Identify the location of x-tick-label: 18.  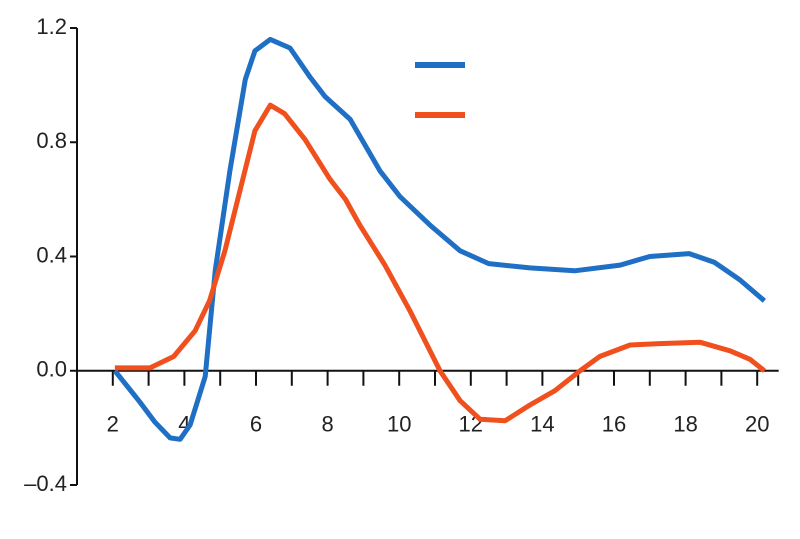
(685, 424).